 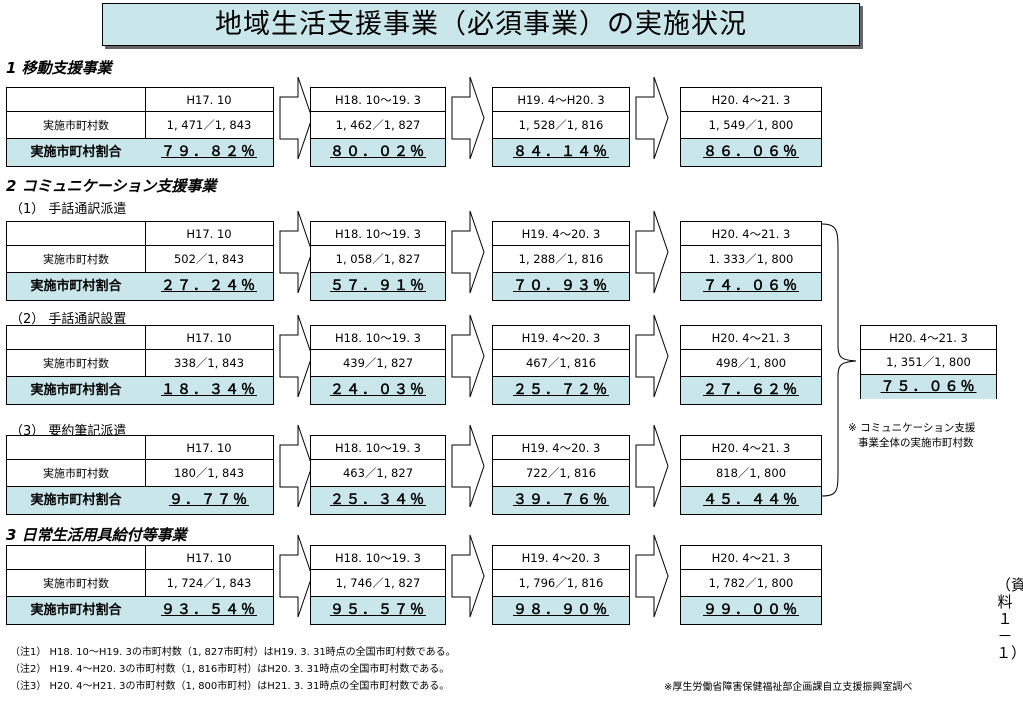 I want to click on count-cell: 1, 288／1, 816, so click(x=561, y=259).